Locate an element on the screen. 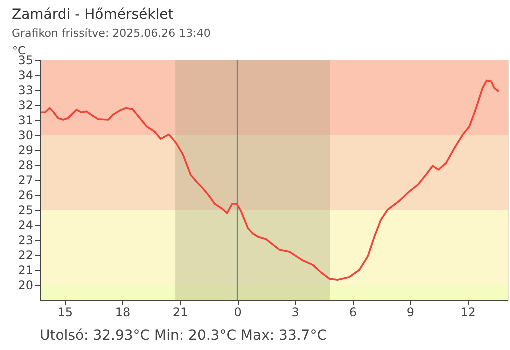 Image resolution: width=510 pixels, height=350 pixels. x-tick-label: 0 is located at coordinates (238, 313).